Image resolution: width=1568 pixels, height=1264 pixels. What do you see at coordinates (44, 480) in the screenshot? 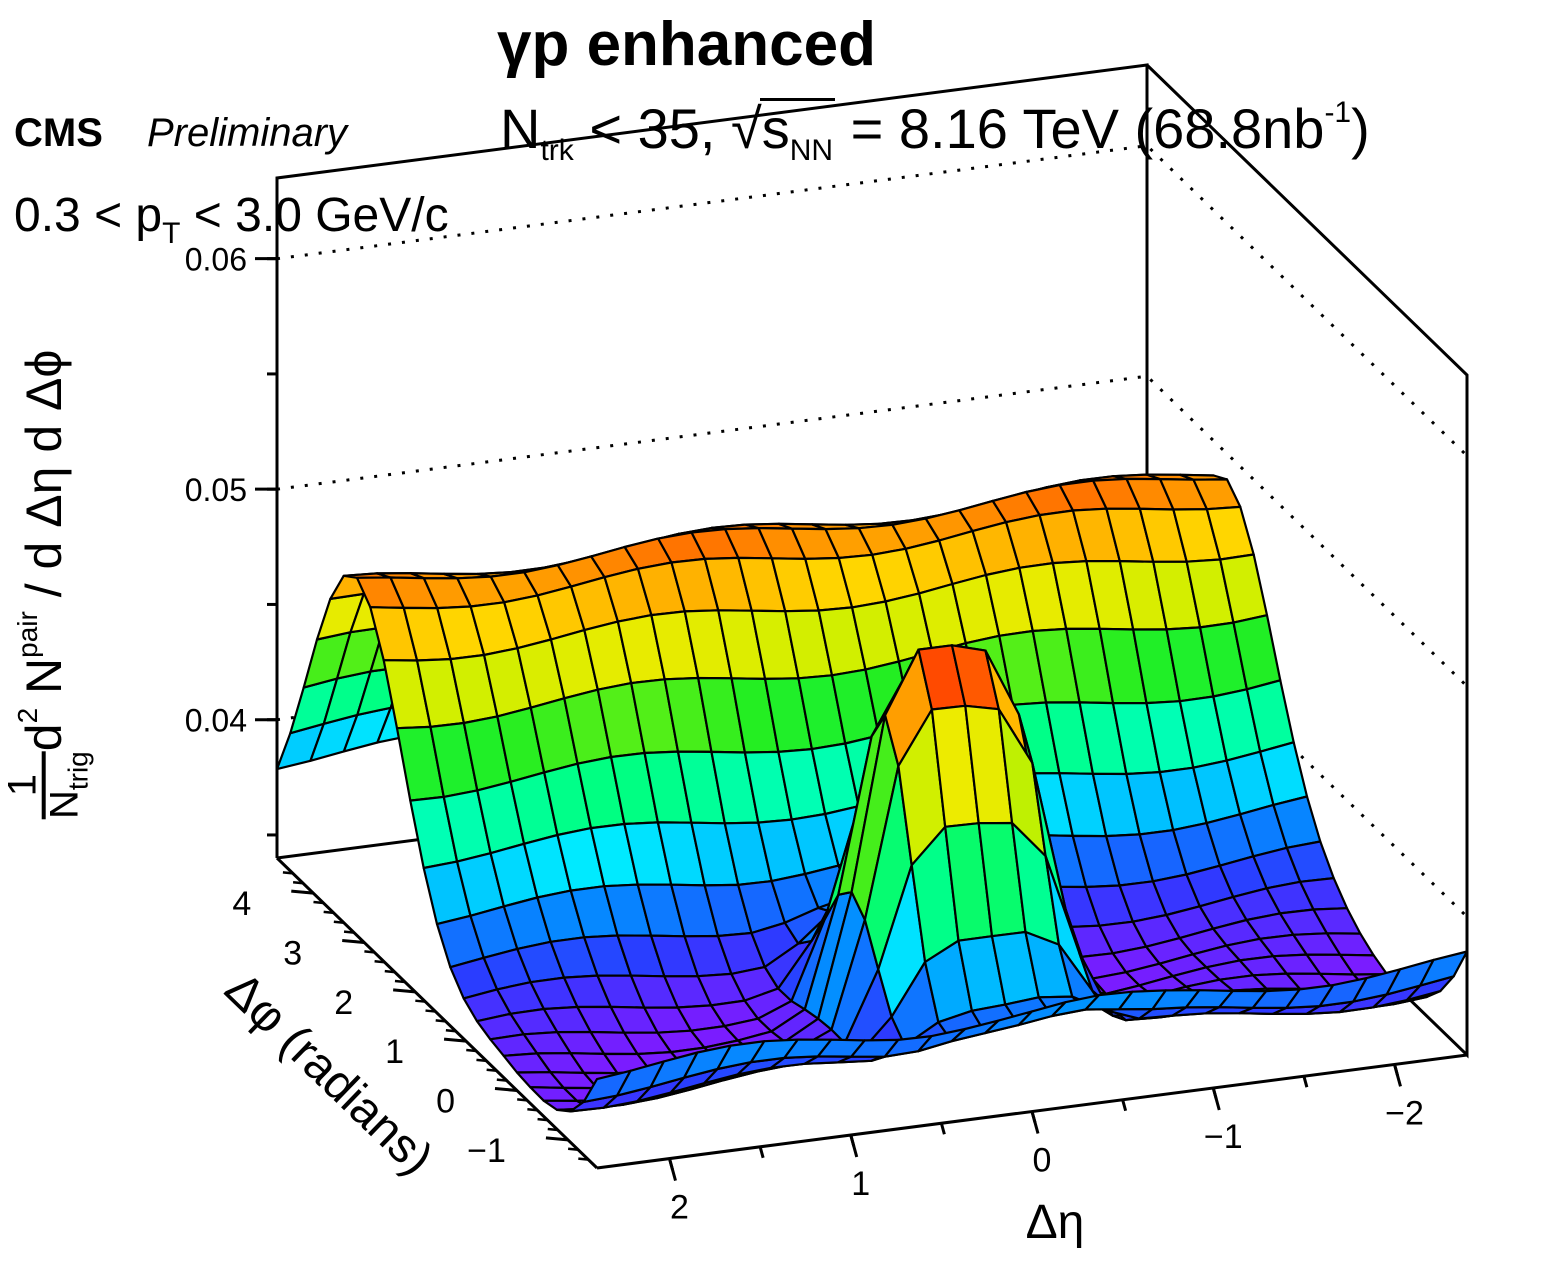
I see `z-axis-rest: / d Δη d Δϕ` at bounding box center [44, 480].